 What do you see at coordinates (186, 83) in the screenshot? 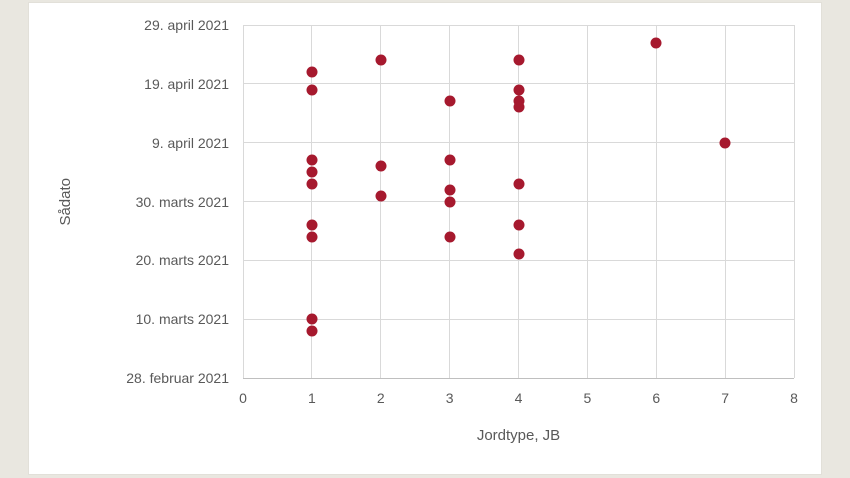
I see `y-tick-label: 19. april 2021` at bounding box center [186, 83].